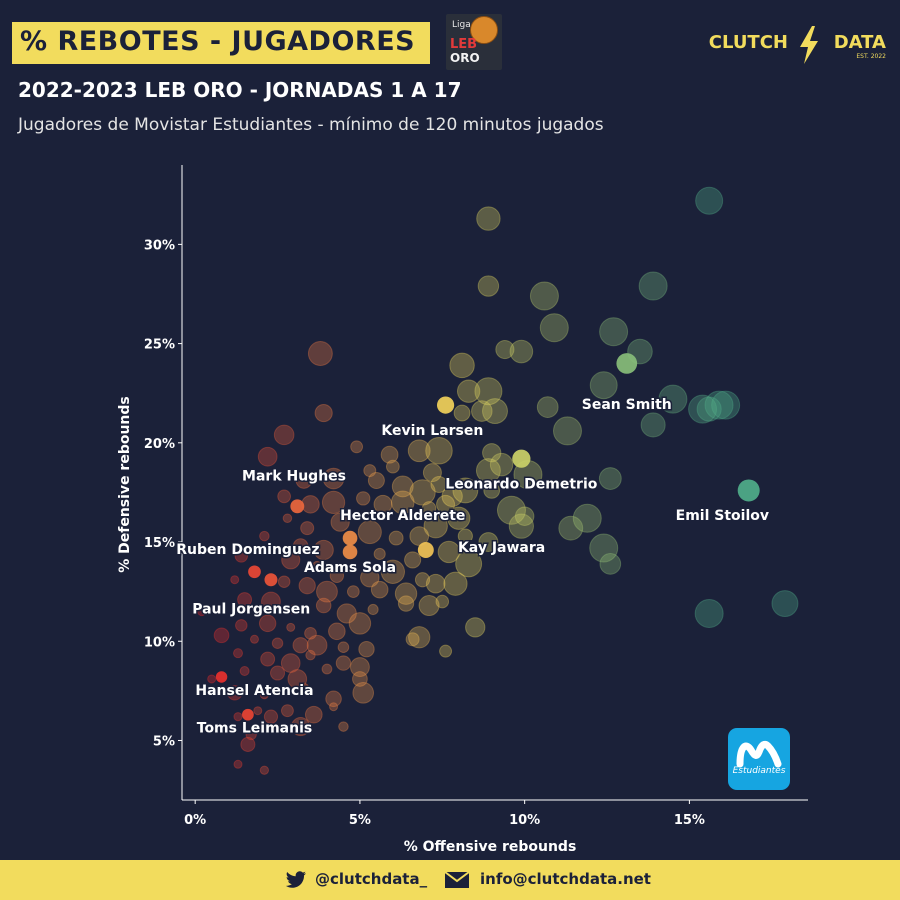 The height and width of the screenshot is (900, 900). I want to click on y-tick-label: 10%, so click(159, 642).